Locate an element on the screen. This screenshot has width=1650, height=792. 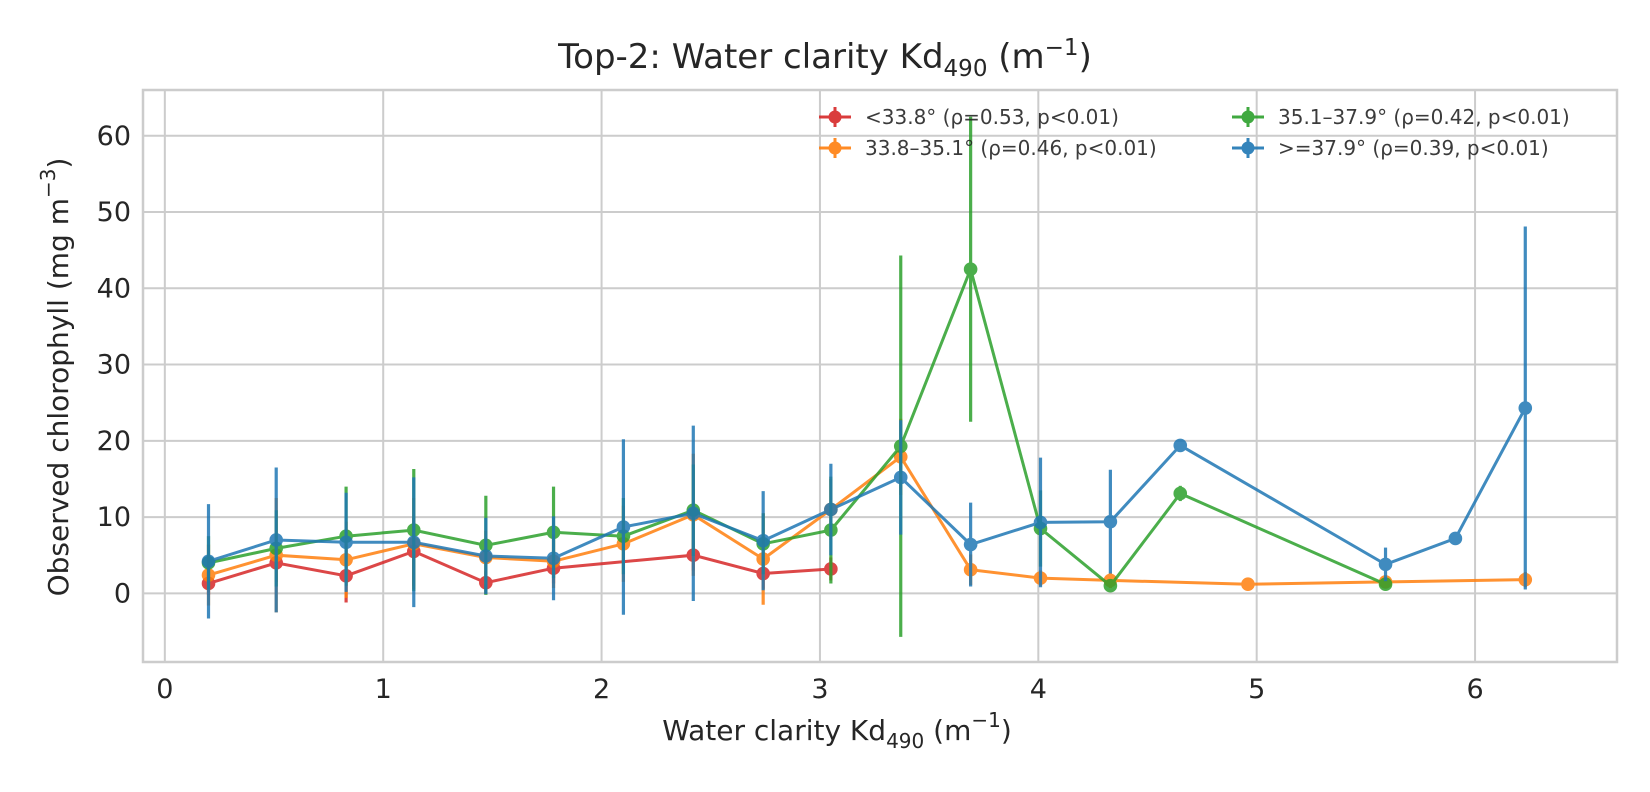
x-tick-label: 5 is located at coordinates (1256, 689).